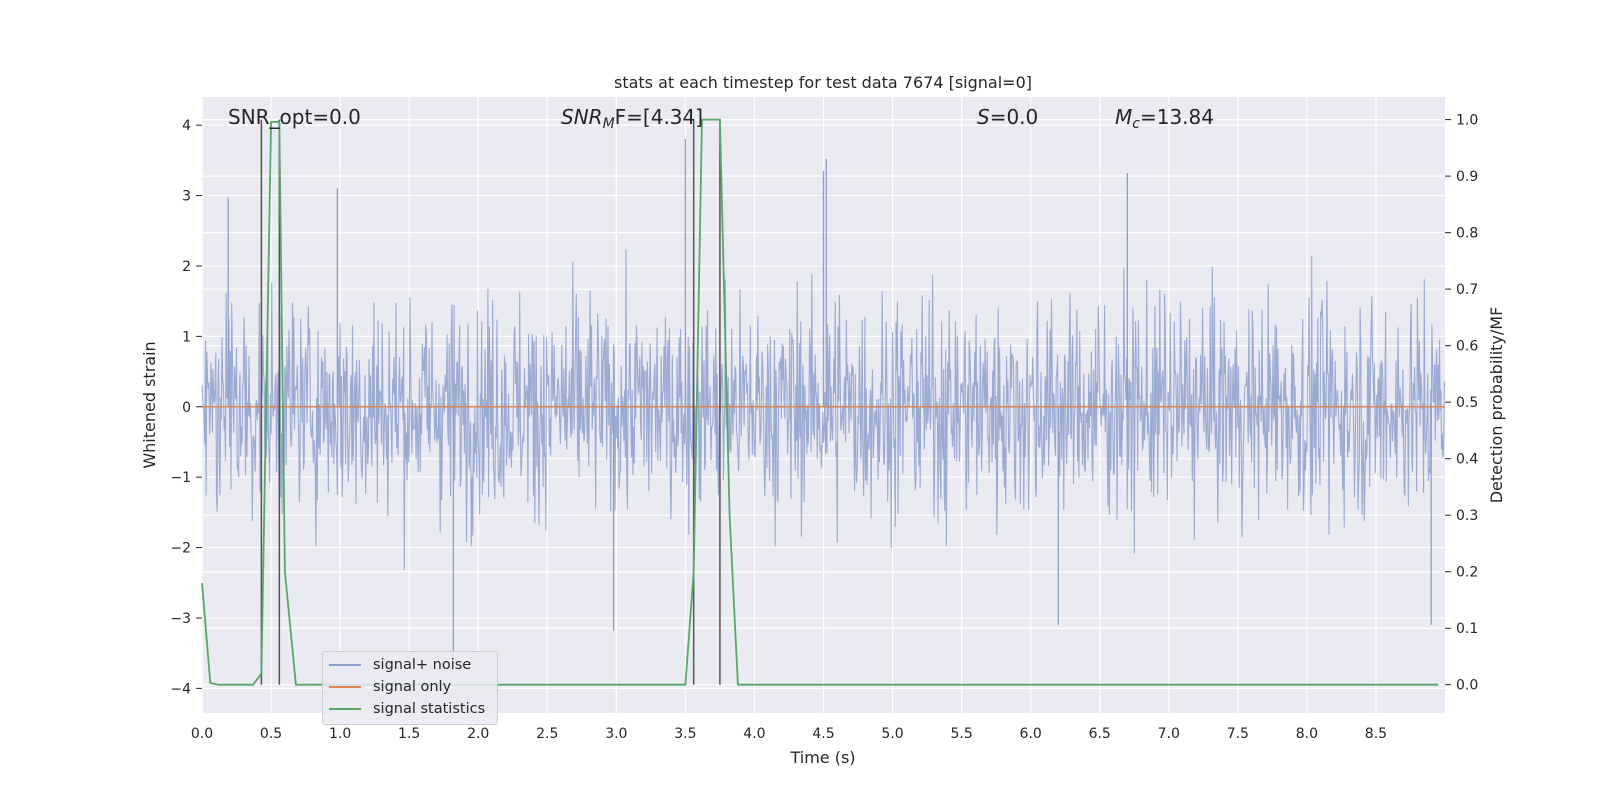 The width and height of the screenshot is (1600, 800). I want to click on legend-swatch-signal-statistics, so click(345, 709).